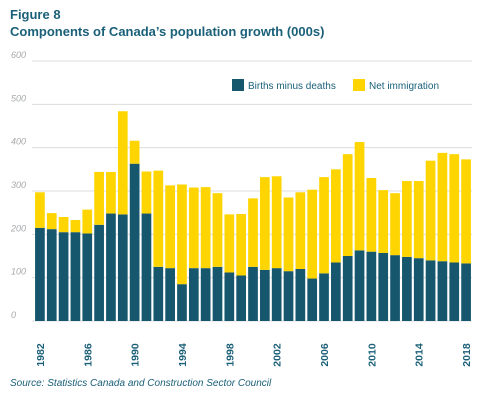 The width and height of the screenshot is (483, 402). I want to click on y-tick-0: 0, so click(13, 315).